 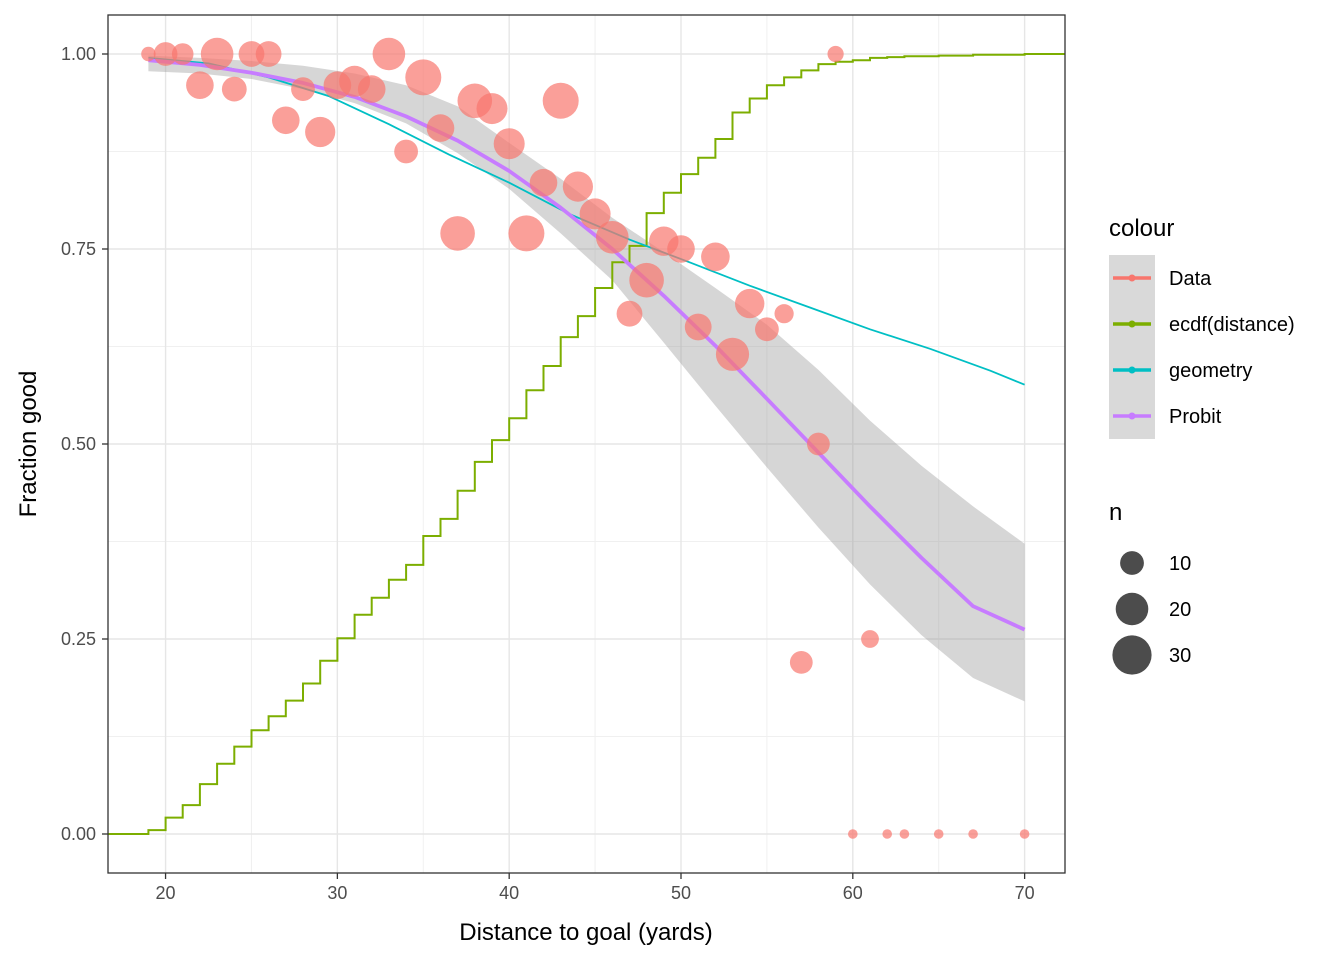 I want to click on y-axis: 0.00 0.25 0.50 0.75 1.00, so click(x=84, y=444).